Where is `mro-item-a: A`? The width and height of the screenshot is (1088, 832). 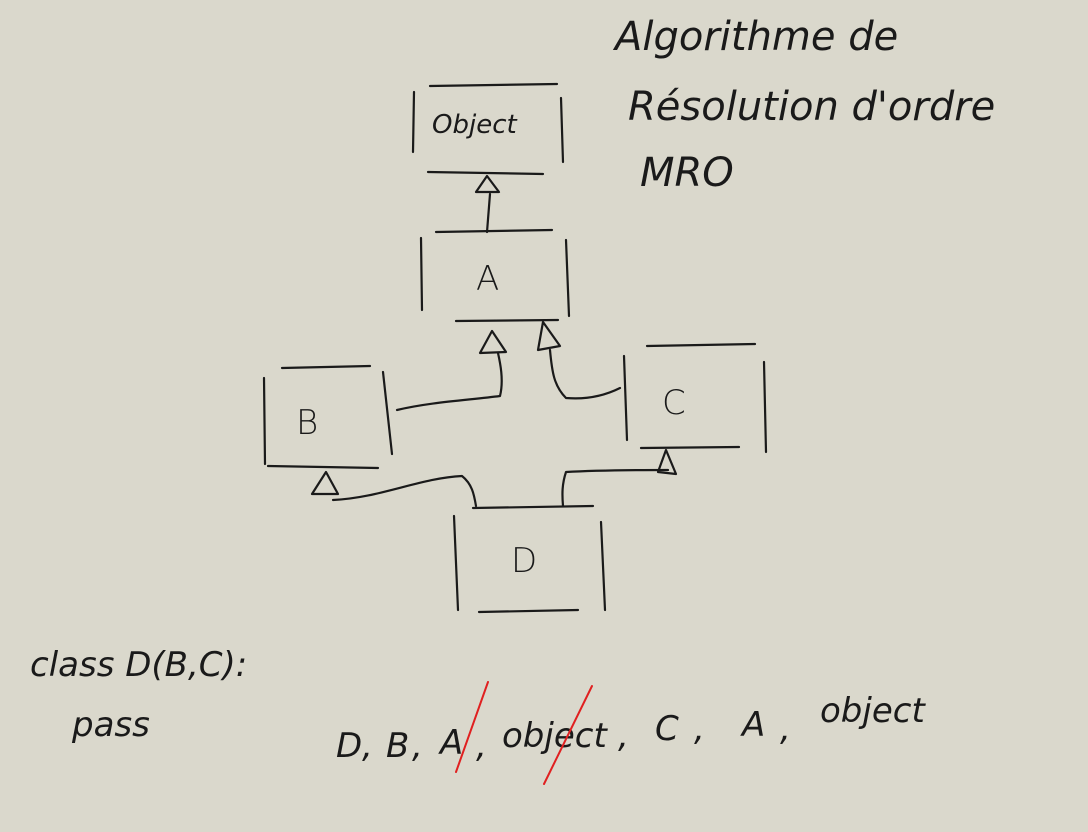
mro-item-a: A is located at coordinates (752, 725).